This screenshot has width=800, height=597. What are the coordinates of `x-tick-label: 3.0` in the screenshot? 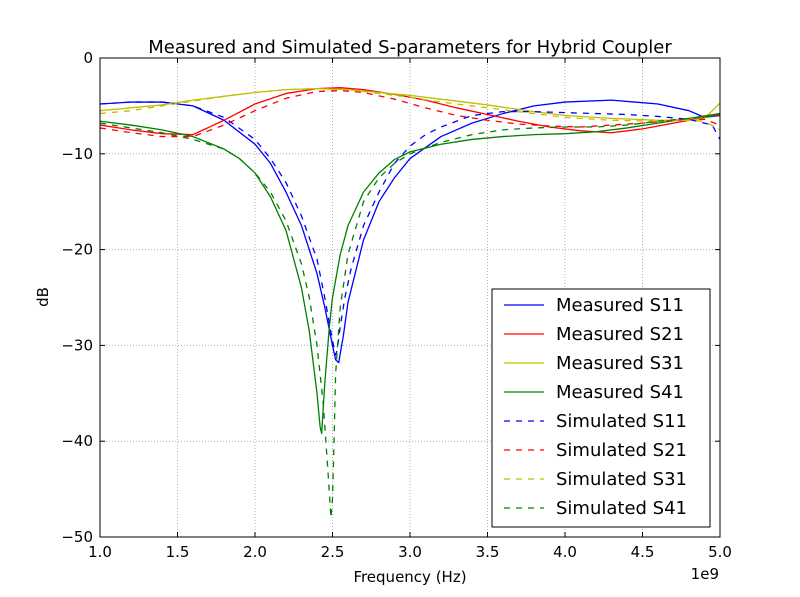 It's located at (410, 552).